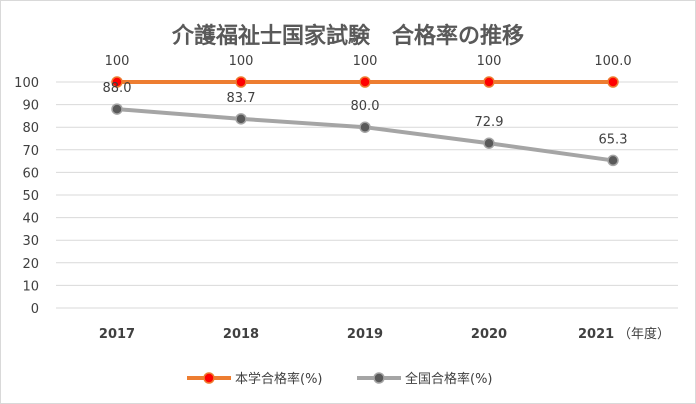 This screenshot has height=404, width=696. I want to click on legend-school-label: 本学合格率(%), so click(279, 379).